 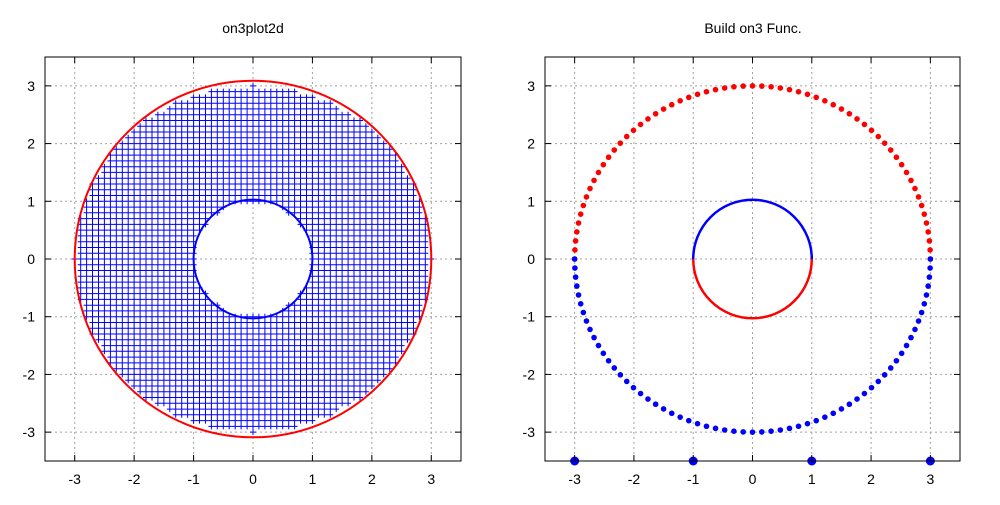 I want to click on y-tick-label: 3, so click(x=531, y=86).